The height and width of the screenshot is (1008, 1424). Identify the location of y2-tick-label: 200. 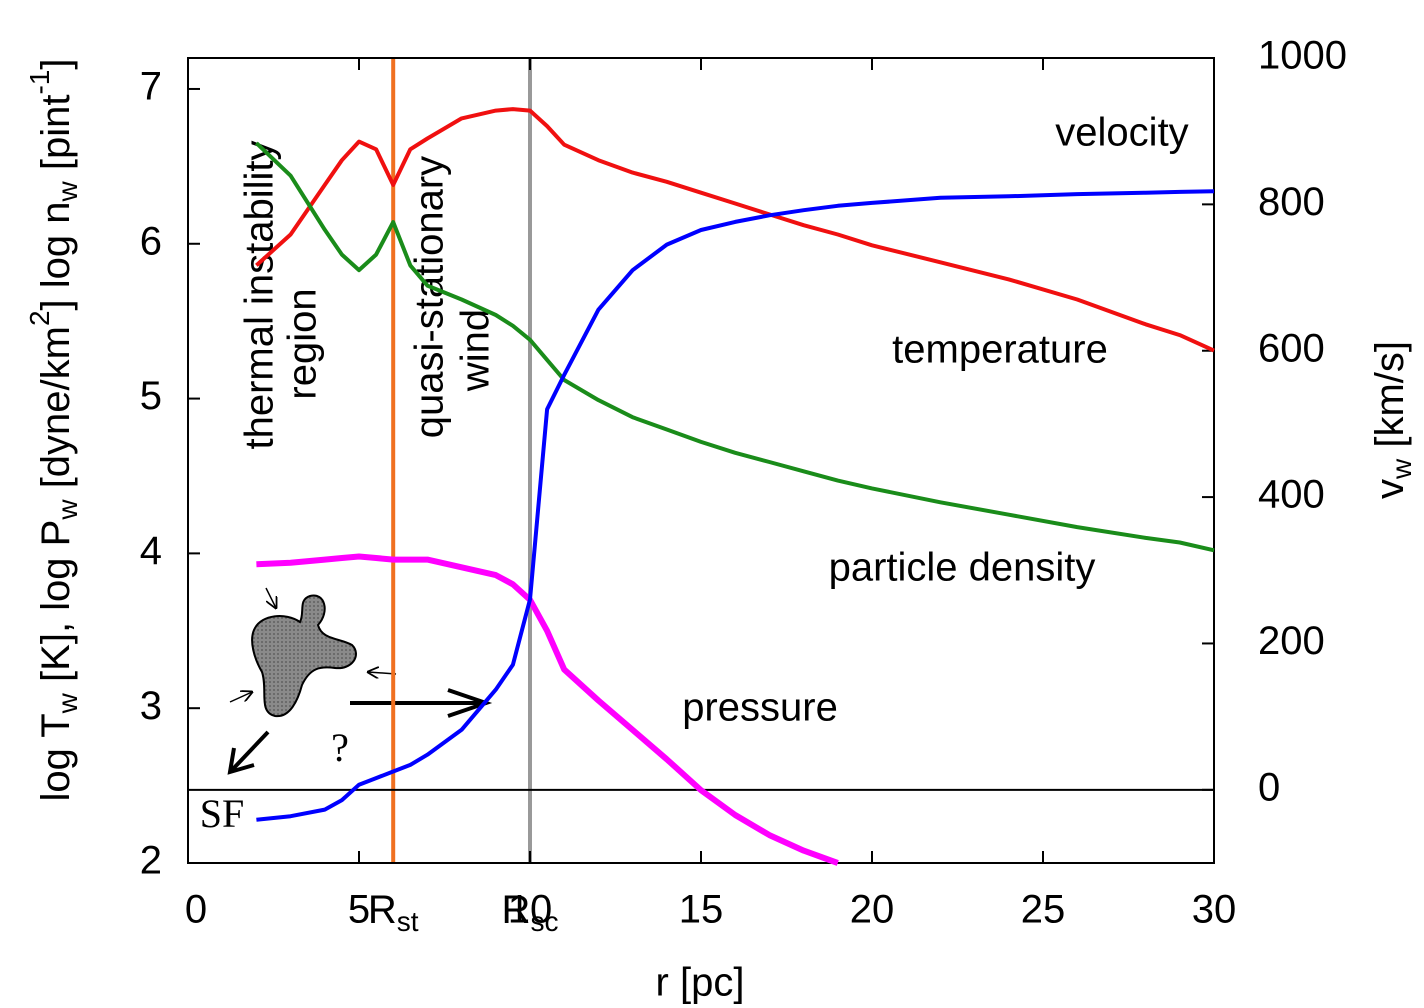
(1291, 641).